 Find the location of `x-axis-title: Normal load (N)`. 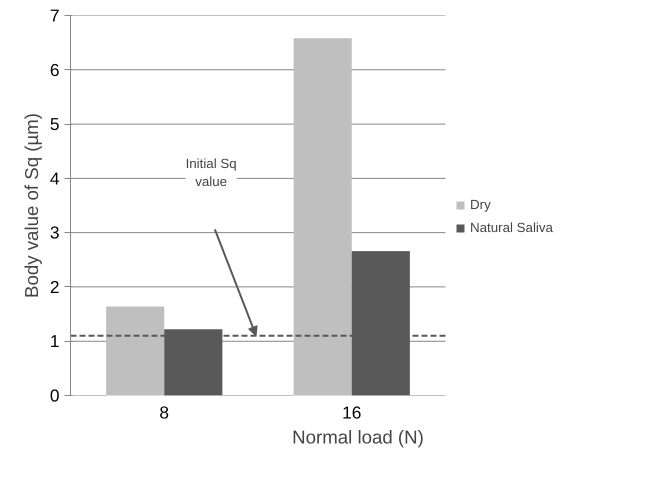

x-axis-title: Normal load (N) is located at coordinates (358, 437).